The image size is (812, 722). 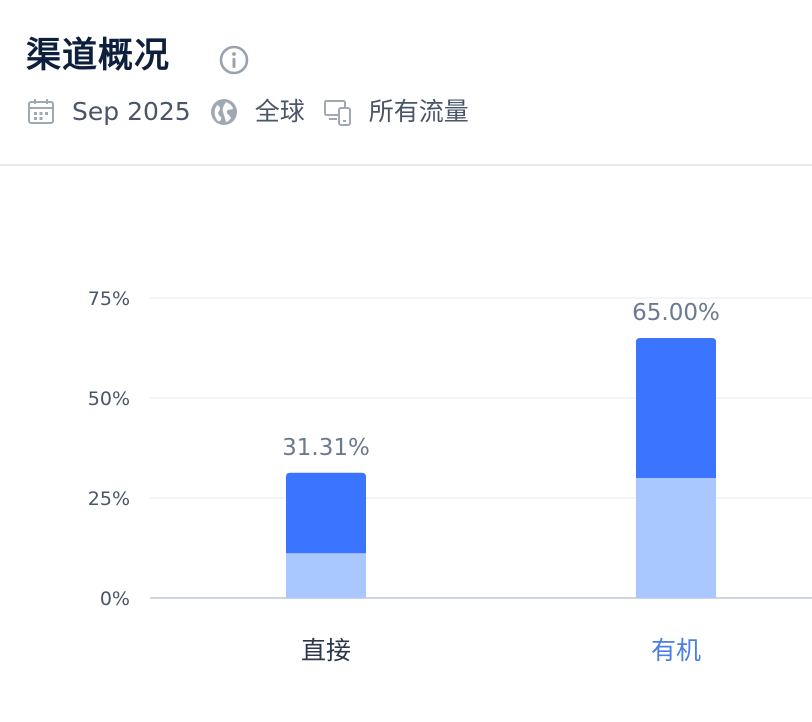 I want to click on filter-bar: Sep 2025 全球 所有流量, so click(x=256, y=112).